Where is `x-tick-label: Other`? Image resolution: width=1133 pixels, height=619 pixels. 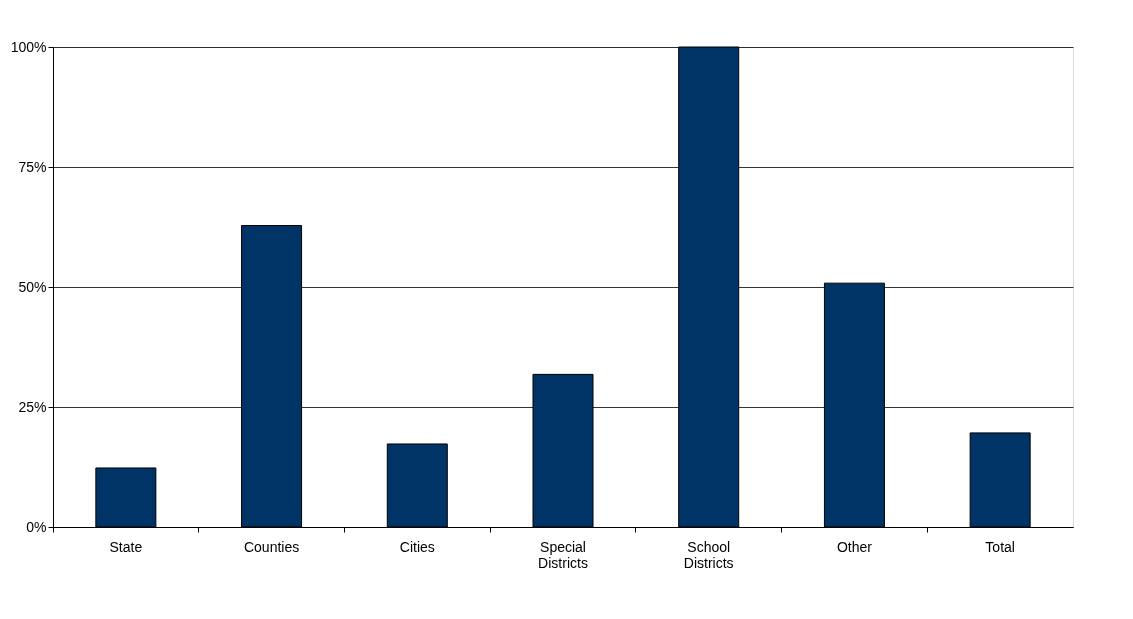 x-tick-label: Other is located at coordinates (854, 546).